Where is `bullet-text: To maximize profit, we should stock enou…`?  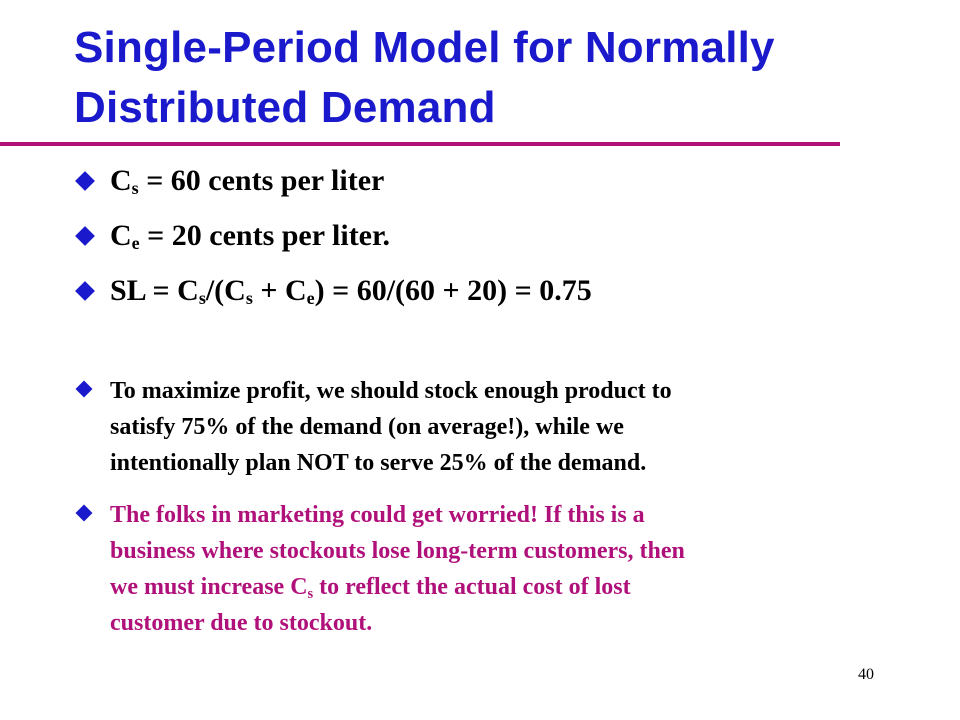 bullet-text: To maximize profit, we should stock enou… is located at coordinates (391, 427).